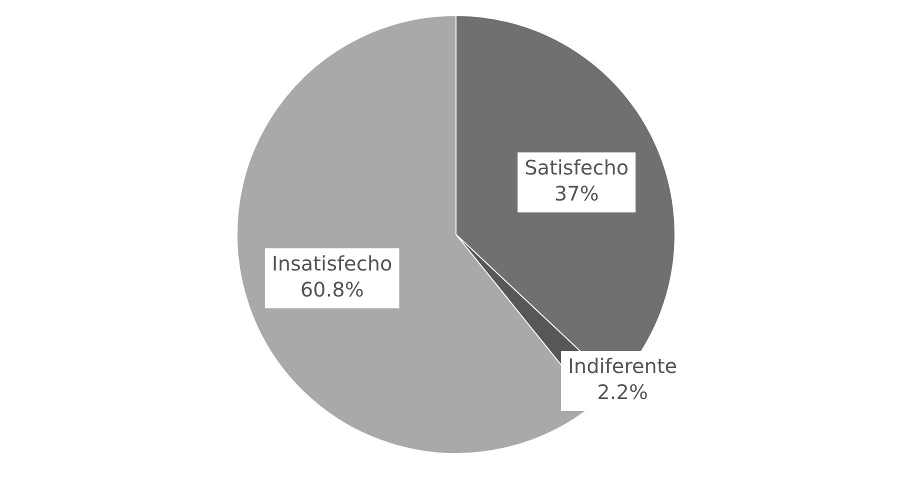  I want to click on data-label: 37%, so click(576, 194).